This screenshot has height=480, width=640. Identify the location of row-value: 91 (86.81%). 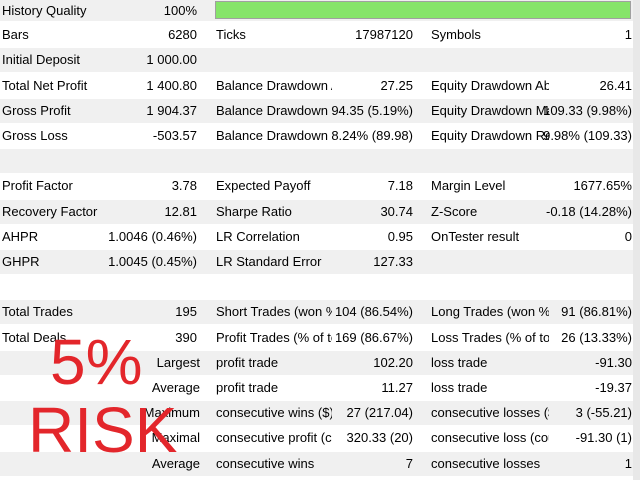
(596, 312).